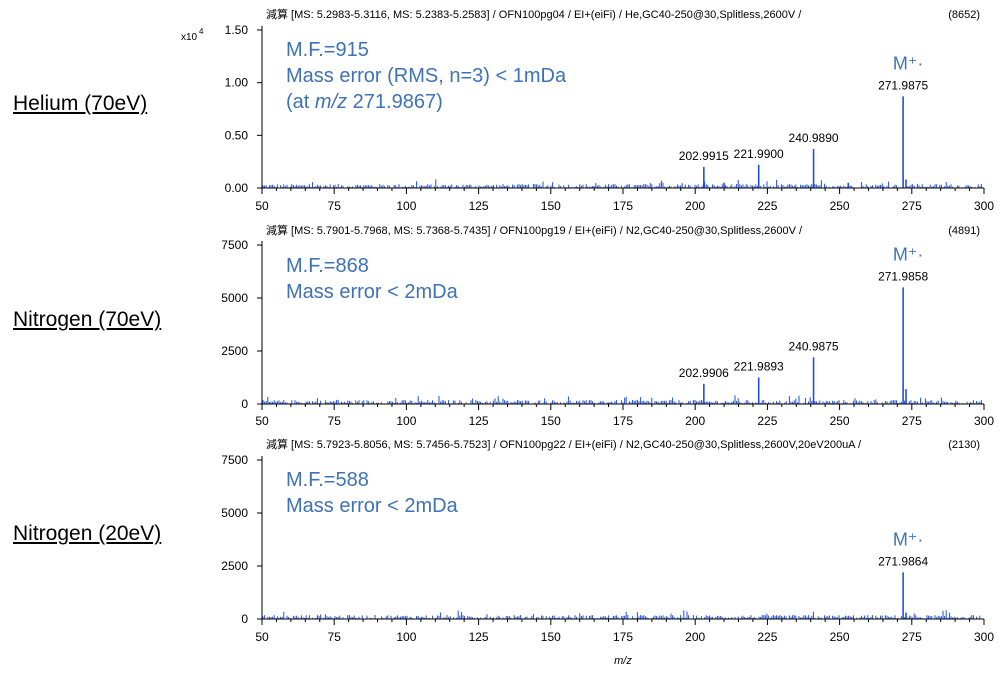  I want to click on y-tick-label: 1.50, so click(237, 30).